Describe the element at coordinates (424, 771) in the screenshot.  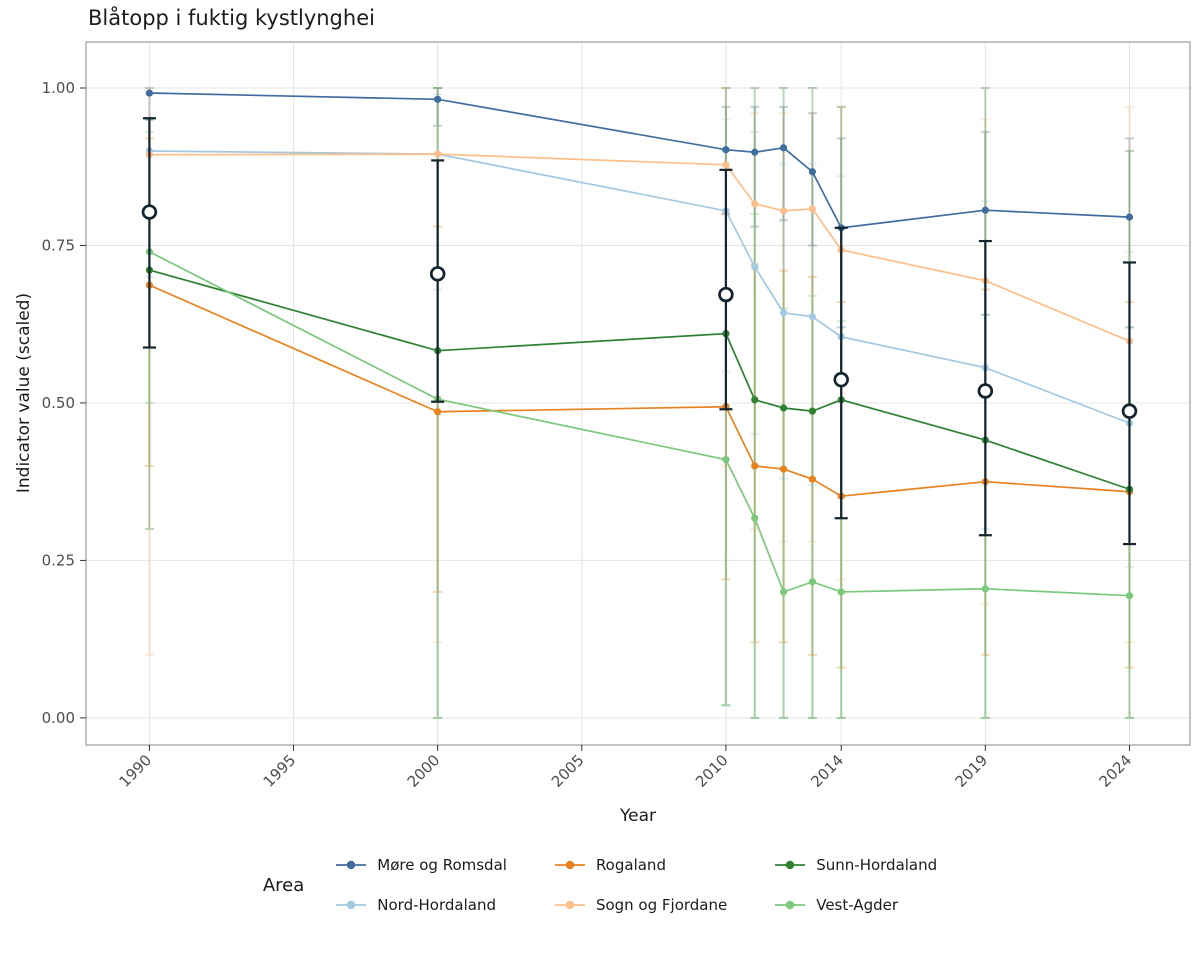
I see `x-tick-label: 2000` at that location.